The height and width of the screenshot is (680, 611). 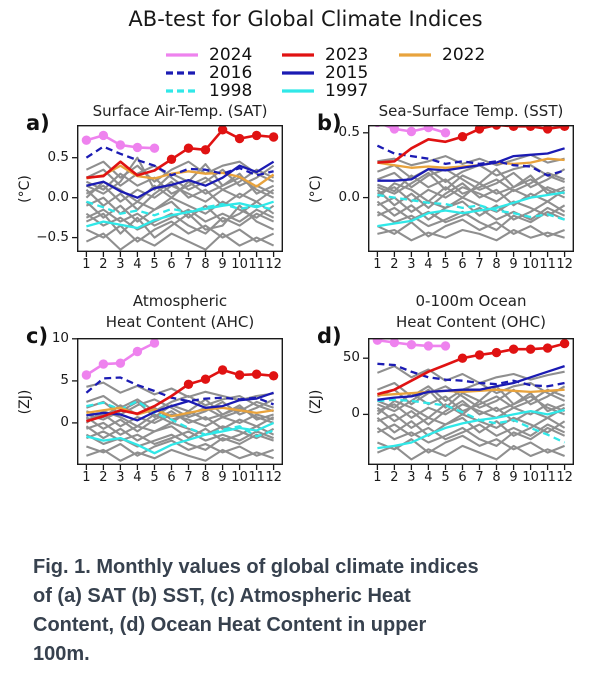 What do you see at coordinates (120, 141) in the screenshot?
I see `panel-a-series-2024-markers` at bounding box center [120, 141].